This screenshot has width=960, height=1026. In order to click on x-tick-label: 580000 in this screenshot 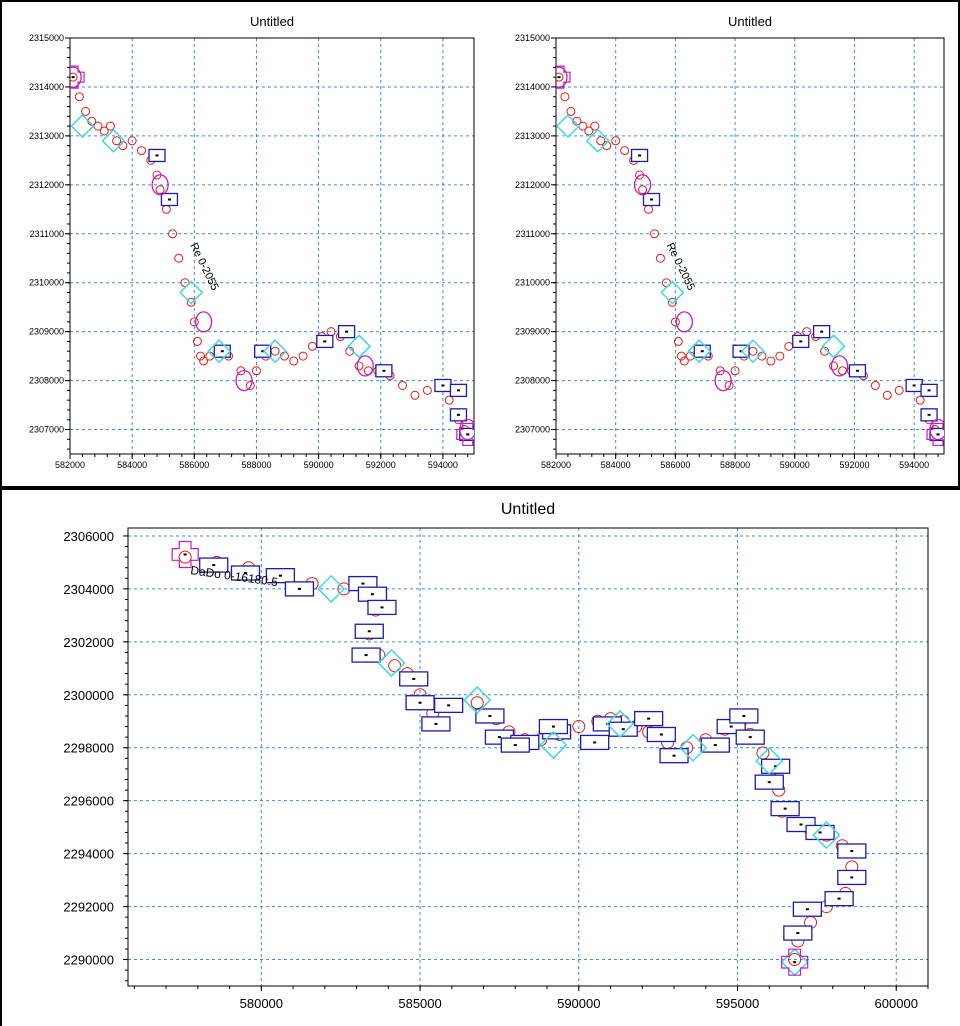, I will do `click(261, 1003)`.